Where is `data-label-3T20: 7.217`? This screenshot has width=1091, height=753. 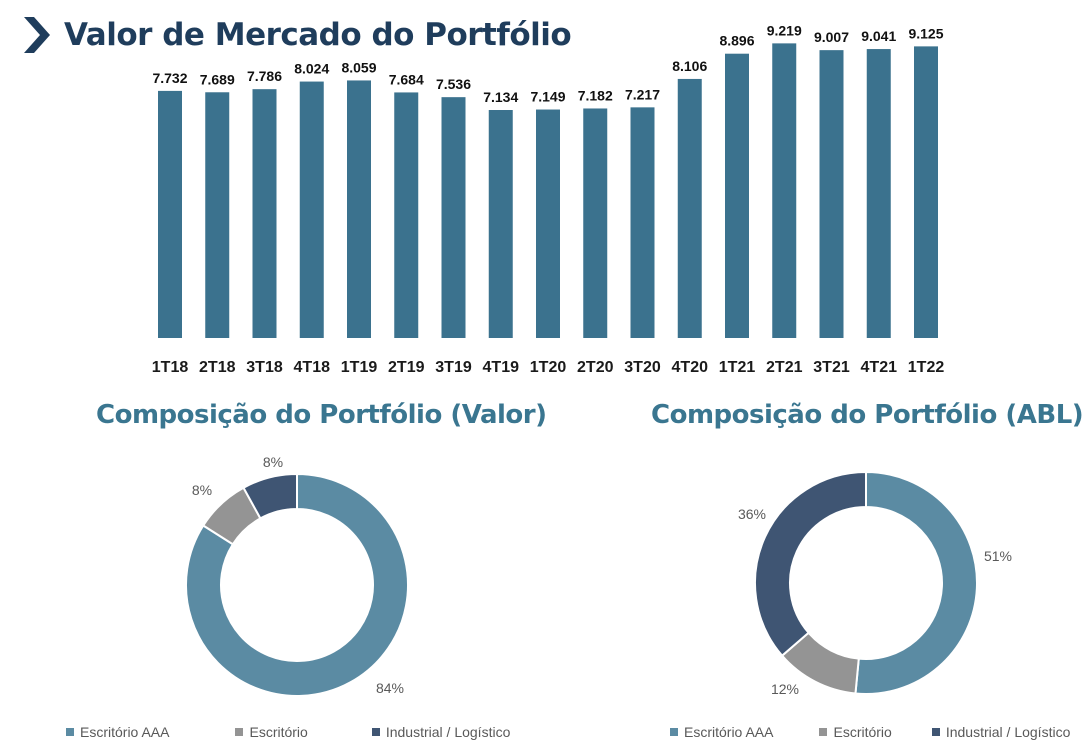
data-label-3T20: 7.217 is located at coordinates (642, 94).